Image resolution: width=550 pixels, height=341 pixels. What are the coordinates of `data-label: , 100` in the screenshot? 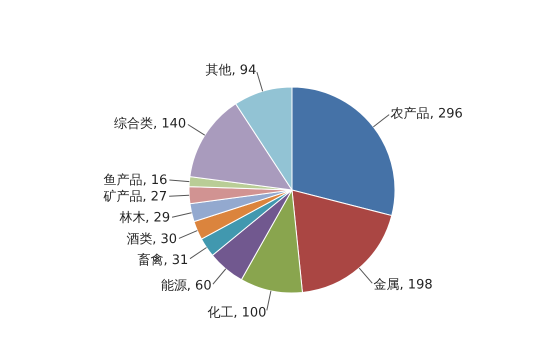 It's located at (249, 312).